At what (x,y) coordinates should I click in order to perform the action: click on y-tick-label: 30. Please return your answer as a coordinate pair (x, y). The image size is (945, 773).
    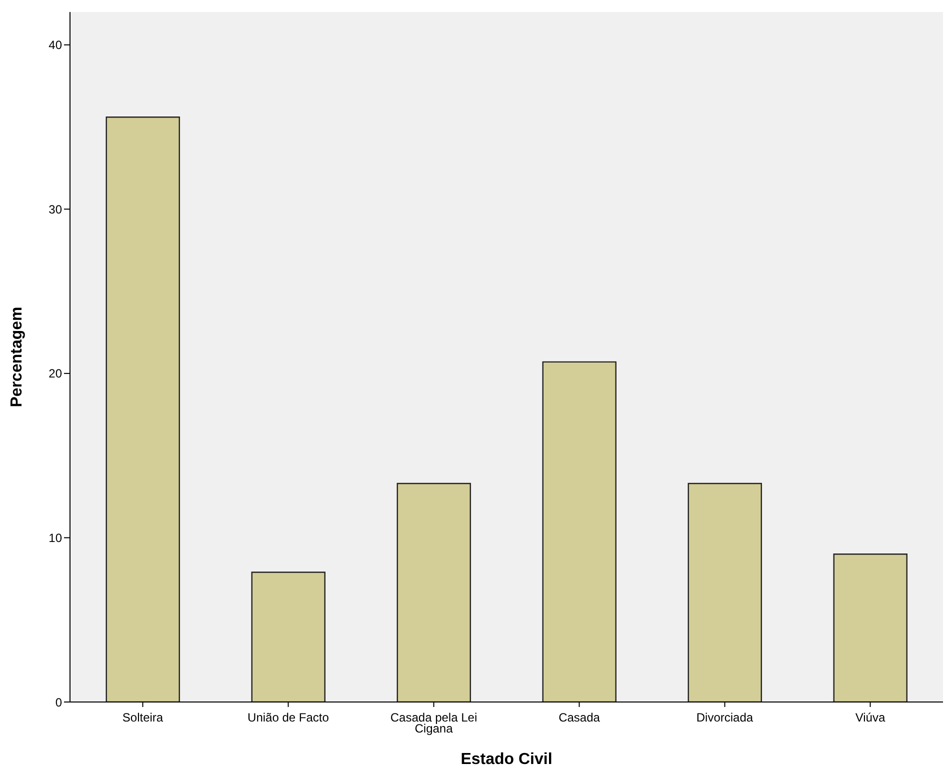
    Looking at the image, I should click on (55, 209).